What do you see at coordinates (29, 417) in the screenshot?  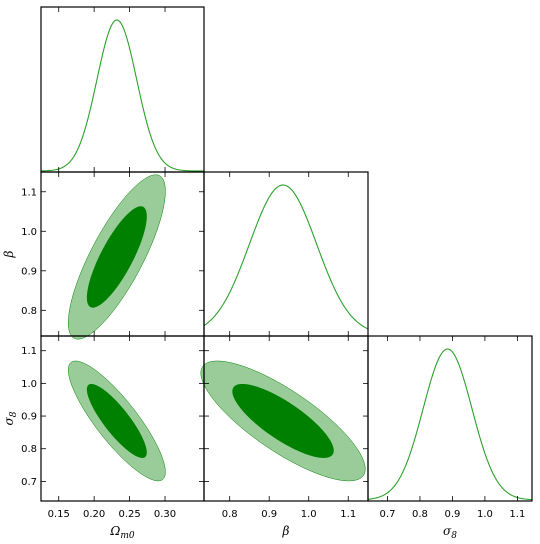 I see `y-tick-label-sigma8: 0.9` at bounding box center [29, 417].